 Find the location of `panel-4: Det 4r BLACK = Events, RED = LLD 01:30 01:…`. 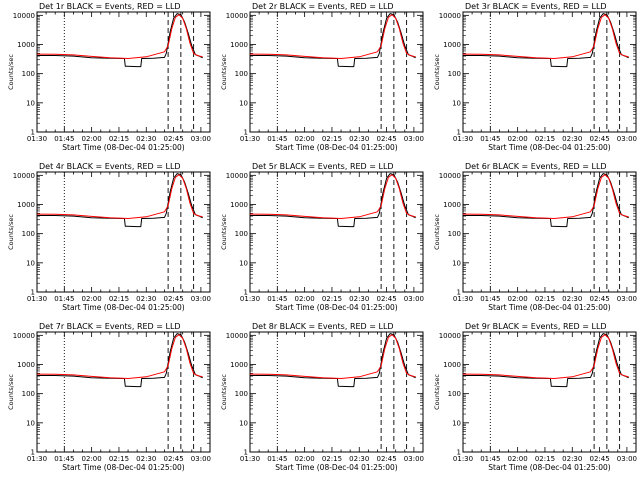

panel-4: Det 4r BLACK = Events, RED = LLD 01:30 01:… is located at coordinates (109, 237).